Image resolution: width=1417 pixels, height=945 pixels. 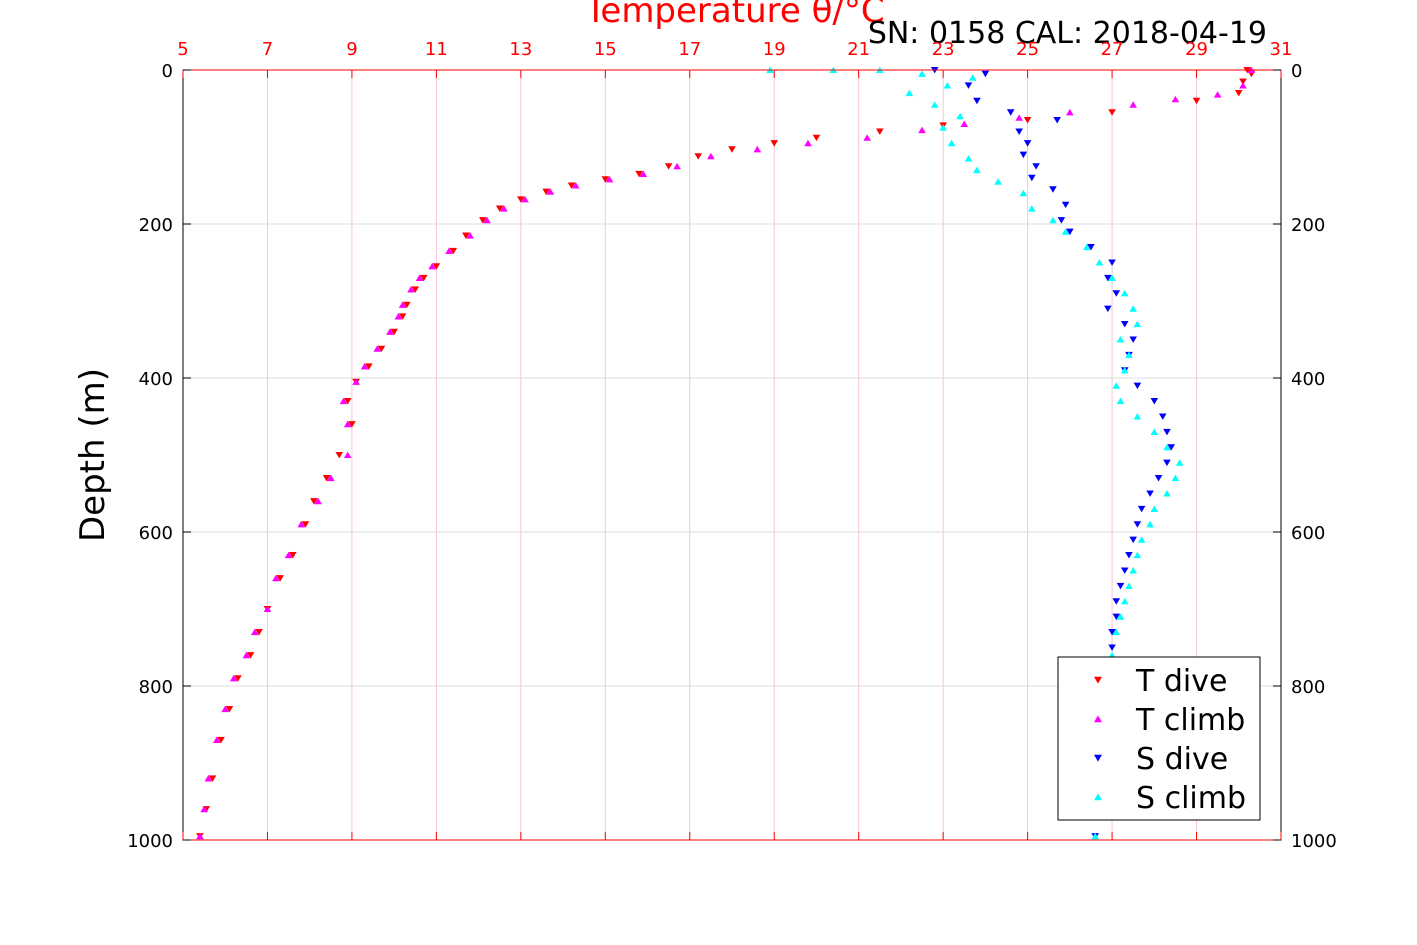 I want to click on y-tick-label-right: 1000, so click(x=1314, y=841).